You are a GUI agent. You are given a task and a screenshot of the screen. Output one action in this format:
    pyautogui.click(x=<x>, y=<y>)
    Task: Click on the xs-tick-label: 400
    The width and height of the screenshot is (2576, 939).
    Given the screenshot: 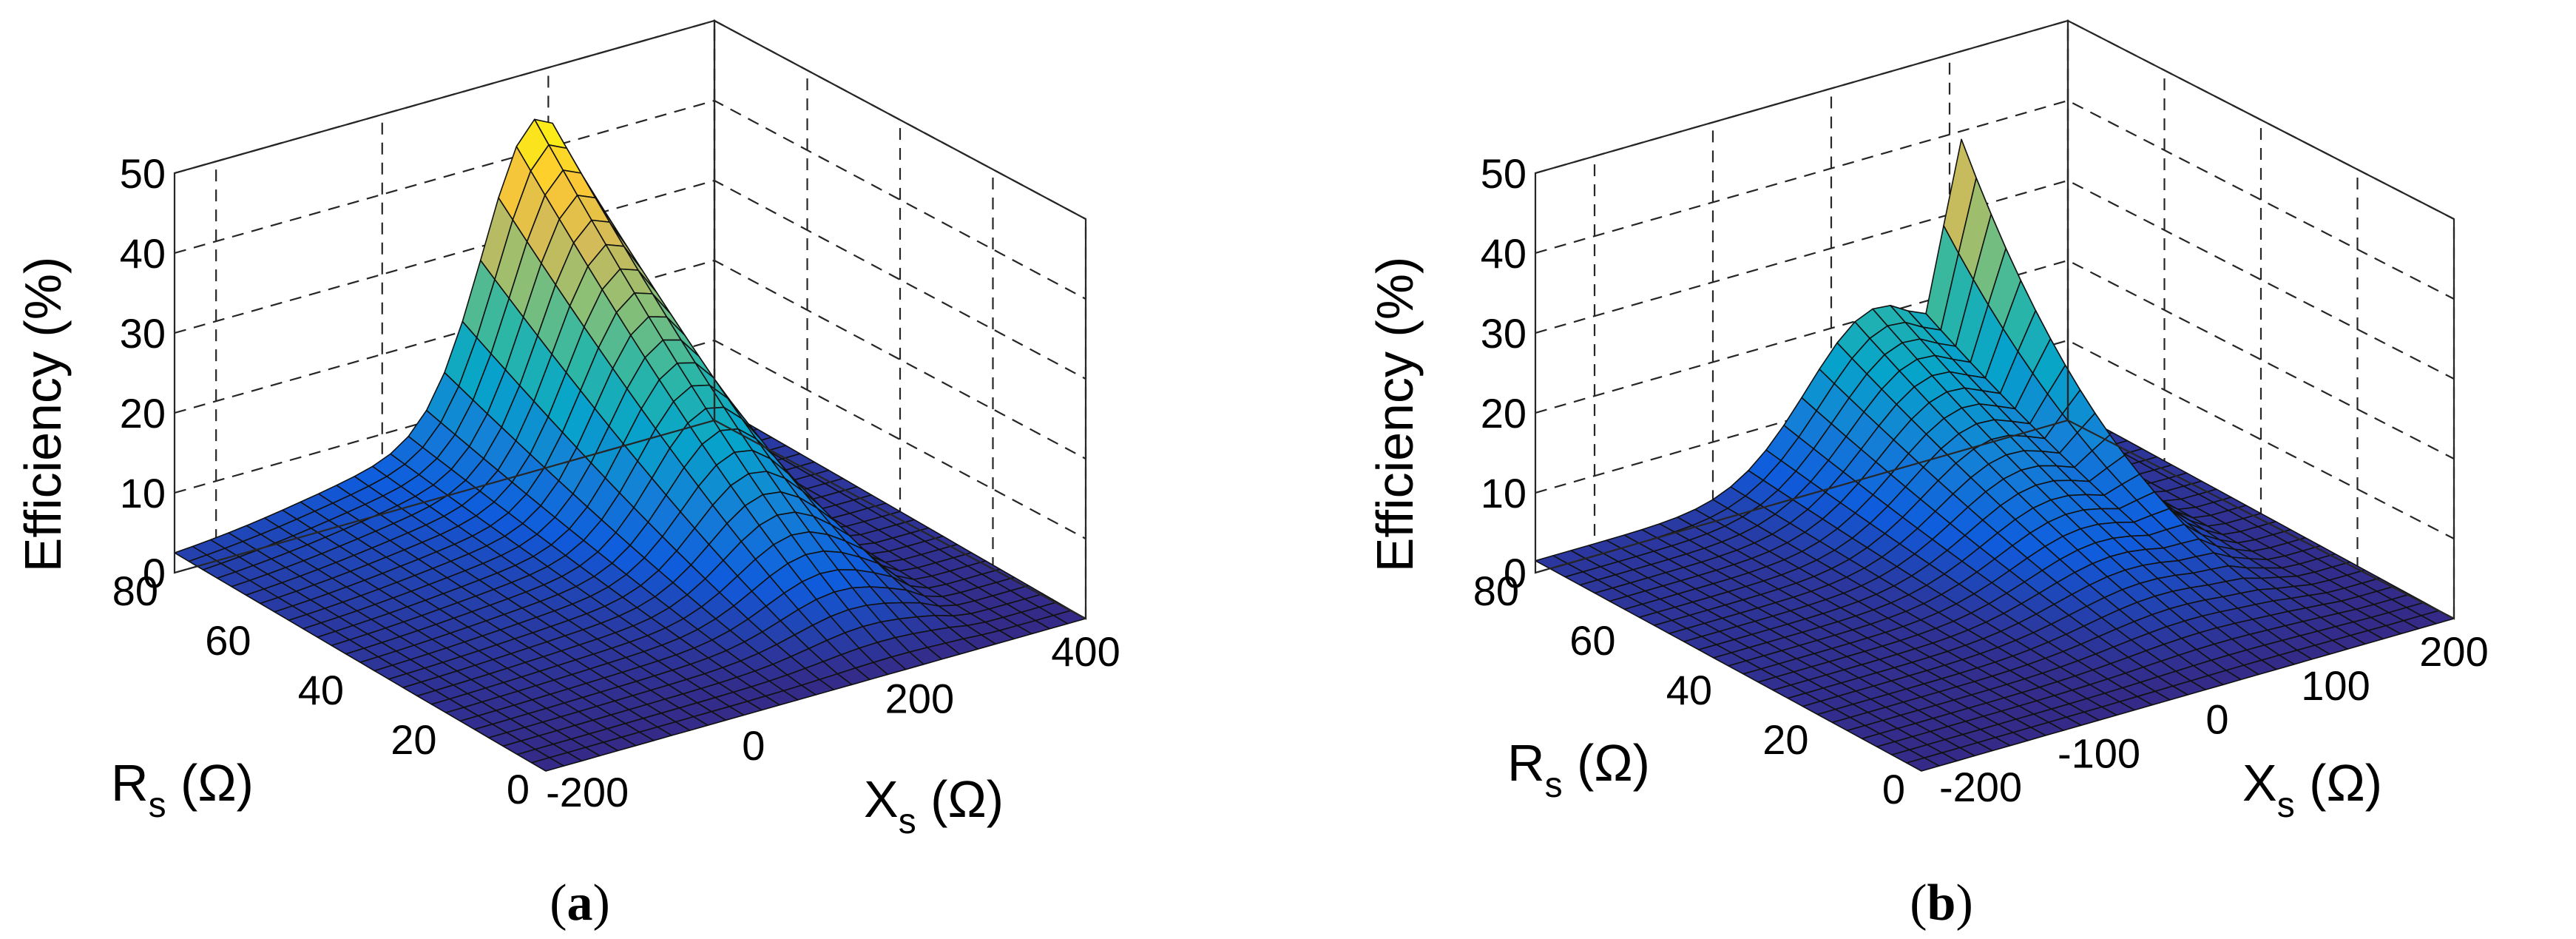 What is the action you would take?
    pyautogui.click(x=1085, y=651)
    